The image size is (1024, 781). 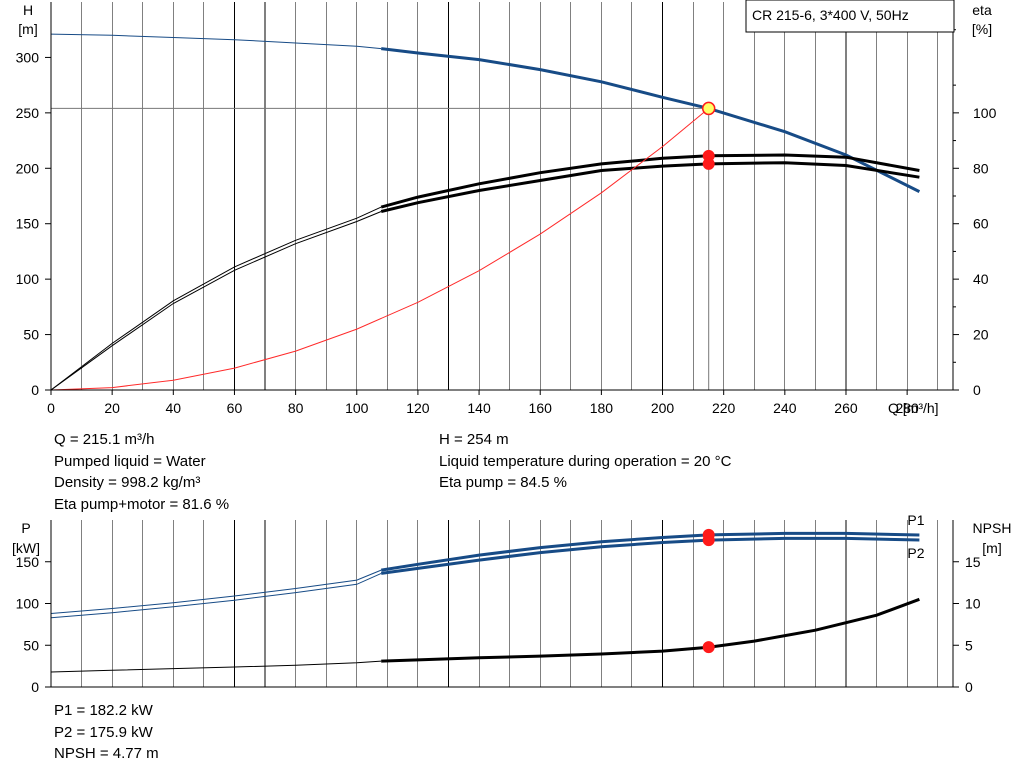 What do you see at coordinates (104, 439) in the screenshot?
I see `info-flow: Q = 215.1 m³/h` at bounding box center [104, 439].